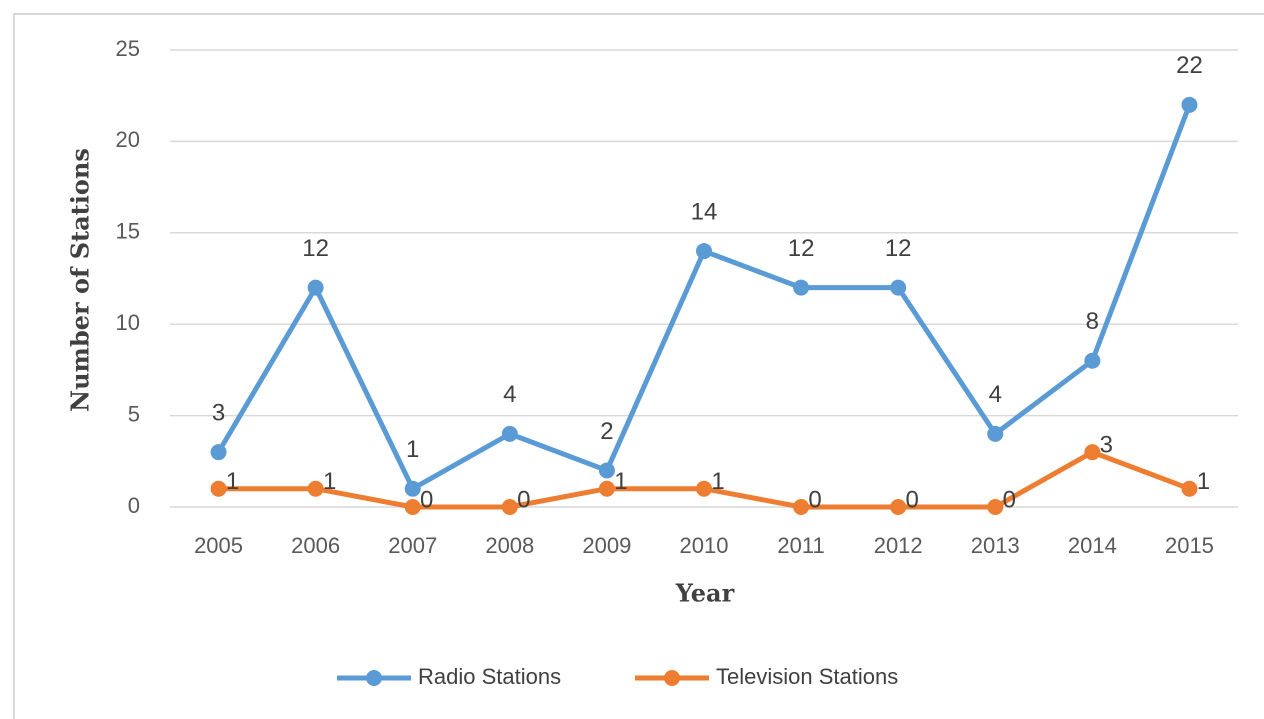  What do you see at coordinates (1092, 321) in the screenshot?
I see `data-label: 8` at bounding box center [1092, 321].